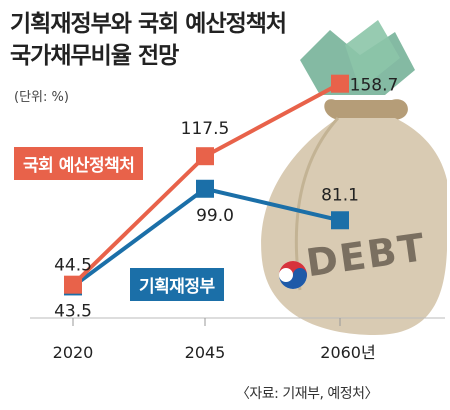 The image size is (450, 410). Describe the element at coordinates (215, 216) in the screenshot. I see `data-label-moef: 99.0` at that location.